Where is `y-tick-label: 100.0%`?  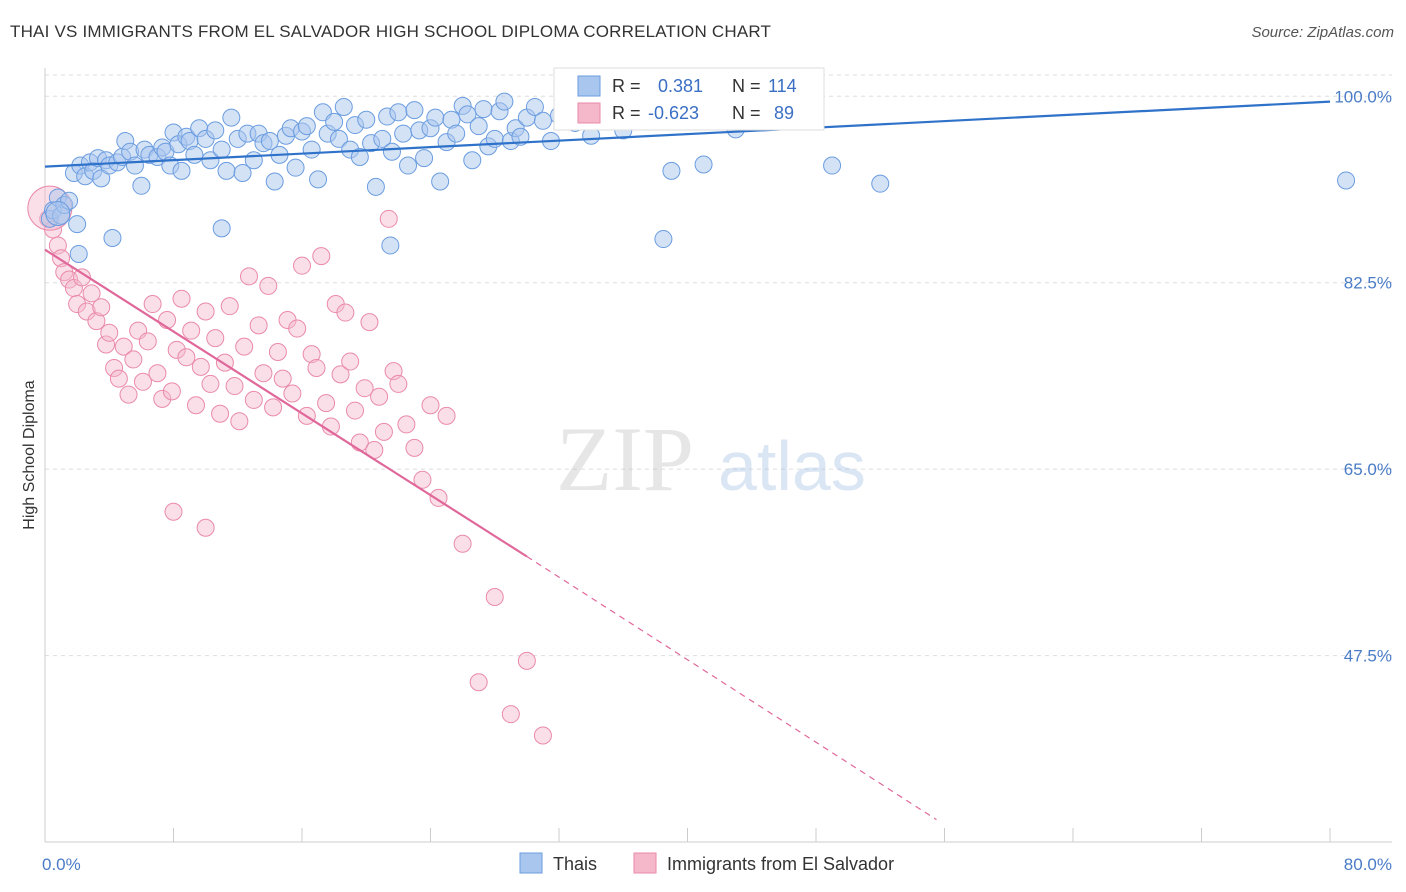
y-tick-label: 100.0% is located at coordinates (1363, 96).